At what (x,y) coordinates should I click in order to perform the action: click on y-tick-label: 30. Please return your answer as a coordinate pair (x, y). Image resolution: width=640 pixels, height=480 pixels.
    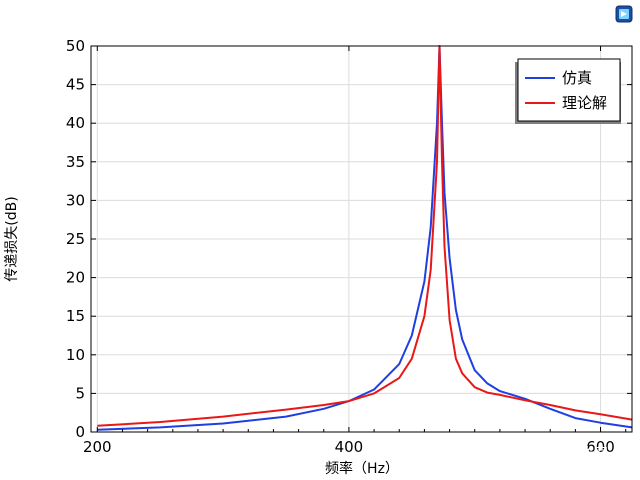
    Looking at the image, I should click on (75, 200).